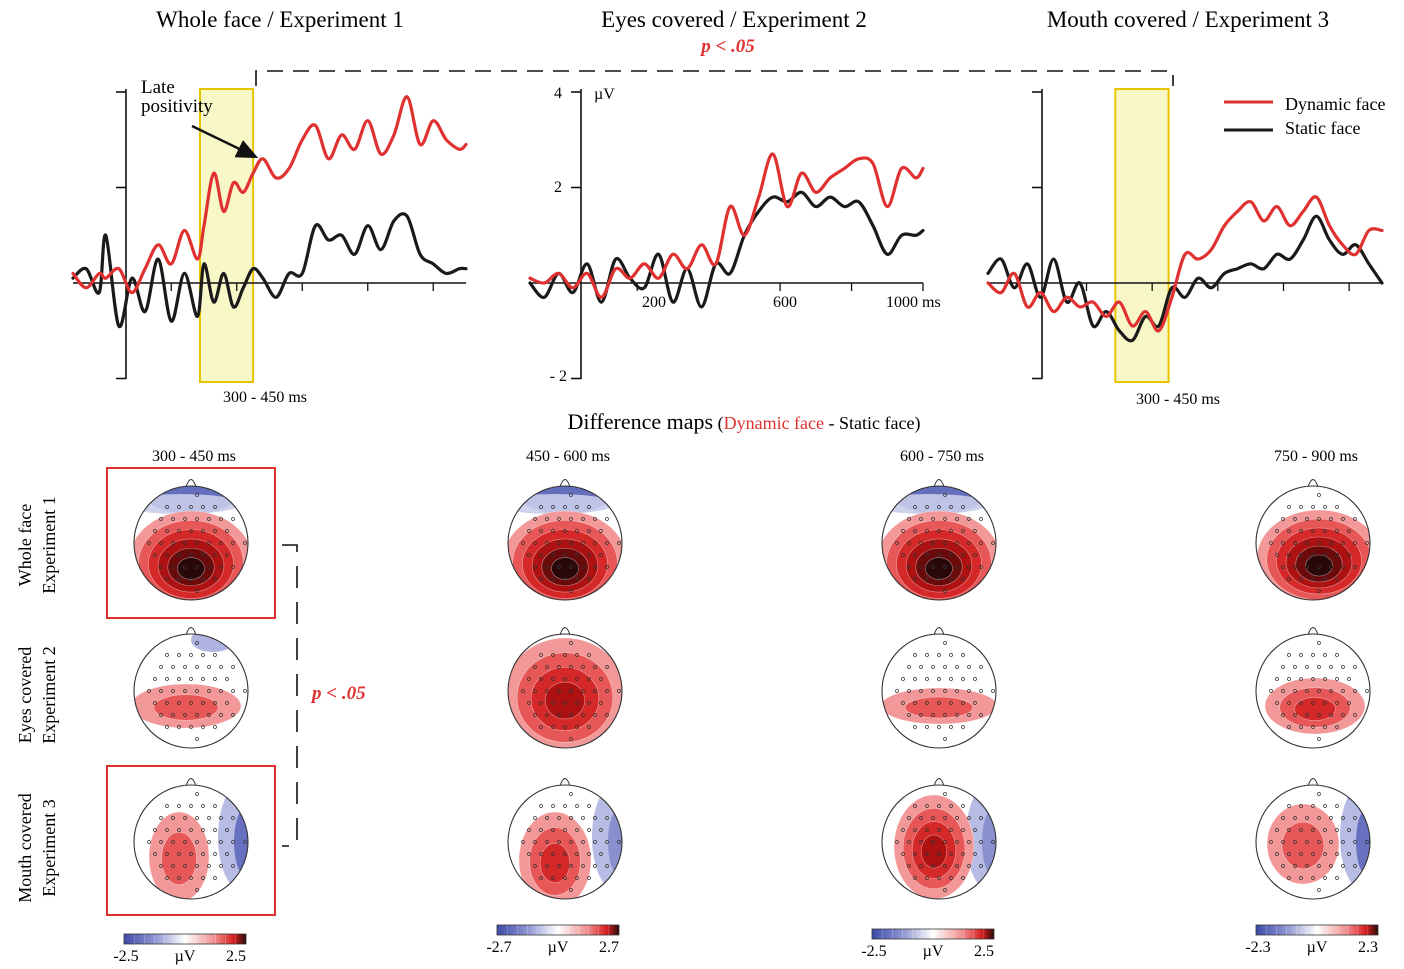 The height and width of the screenshot is (969, 1404). Describe the element at coordinates (1322, 128) in the screenshot. I see `legend-label-static: Static face` at that location.